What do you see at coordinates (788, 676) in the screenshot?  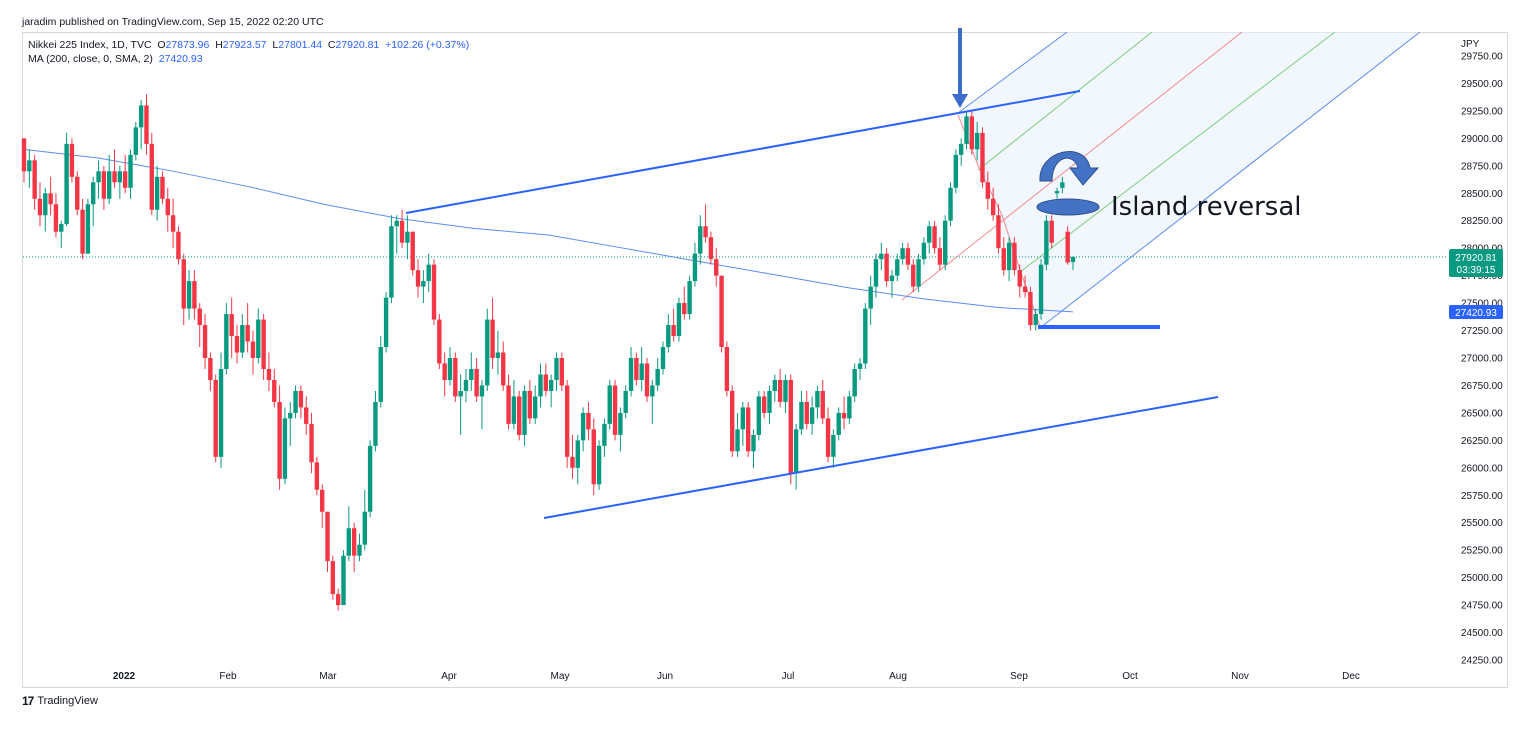 I see `x-tick-label: Jul` at bounding box center [788, 676].